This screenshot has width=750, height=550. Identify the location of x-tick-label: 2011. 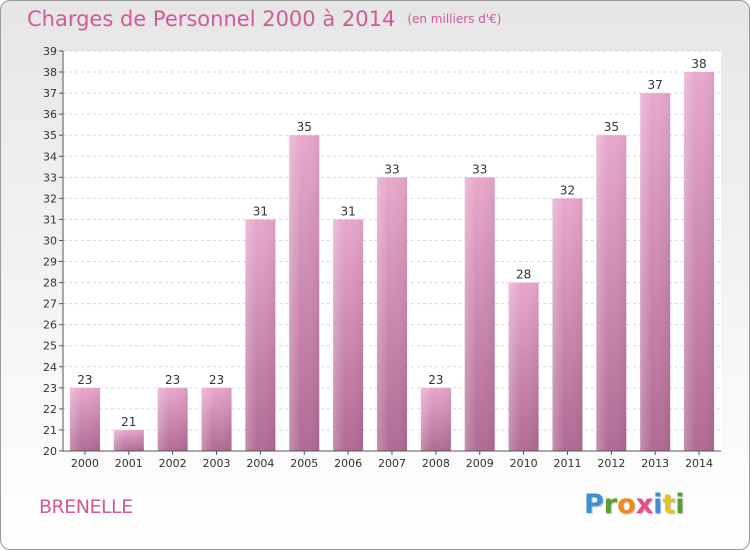
(567, 463).